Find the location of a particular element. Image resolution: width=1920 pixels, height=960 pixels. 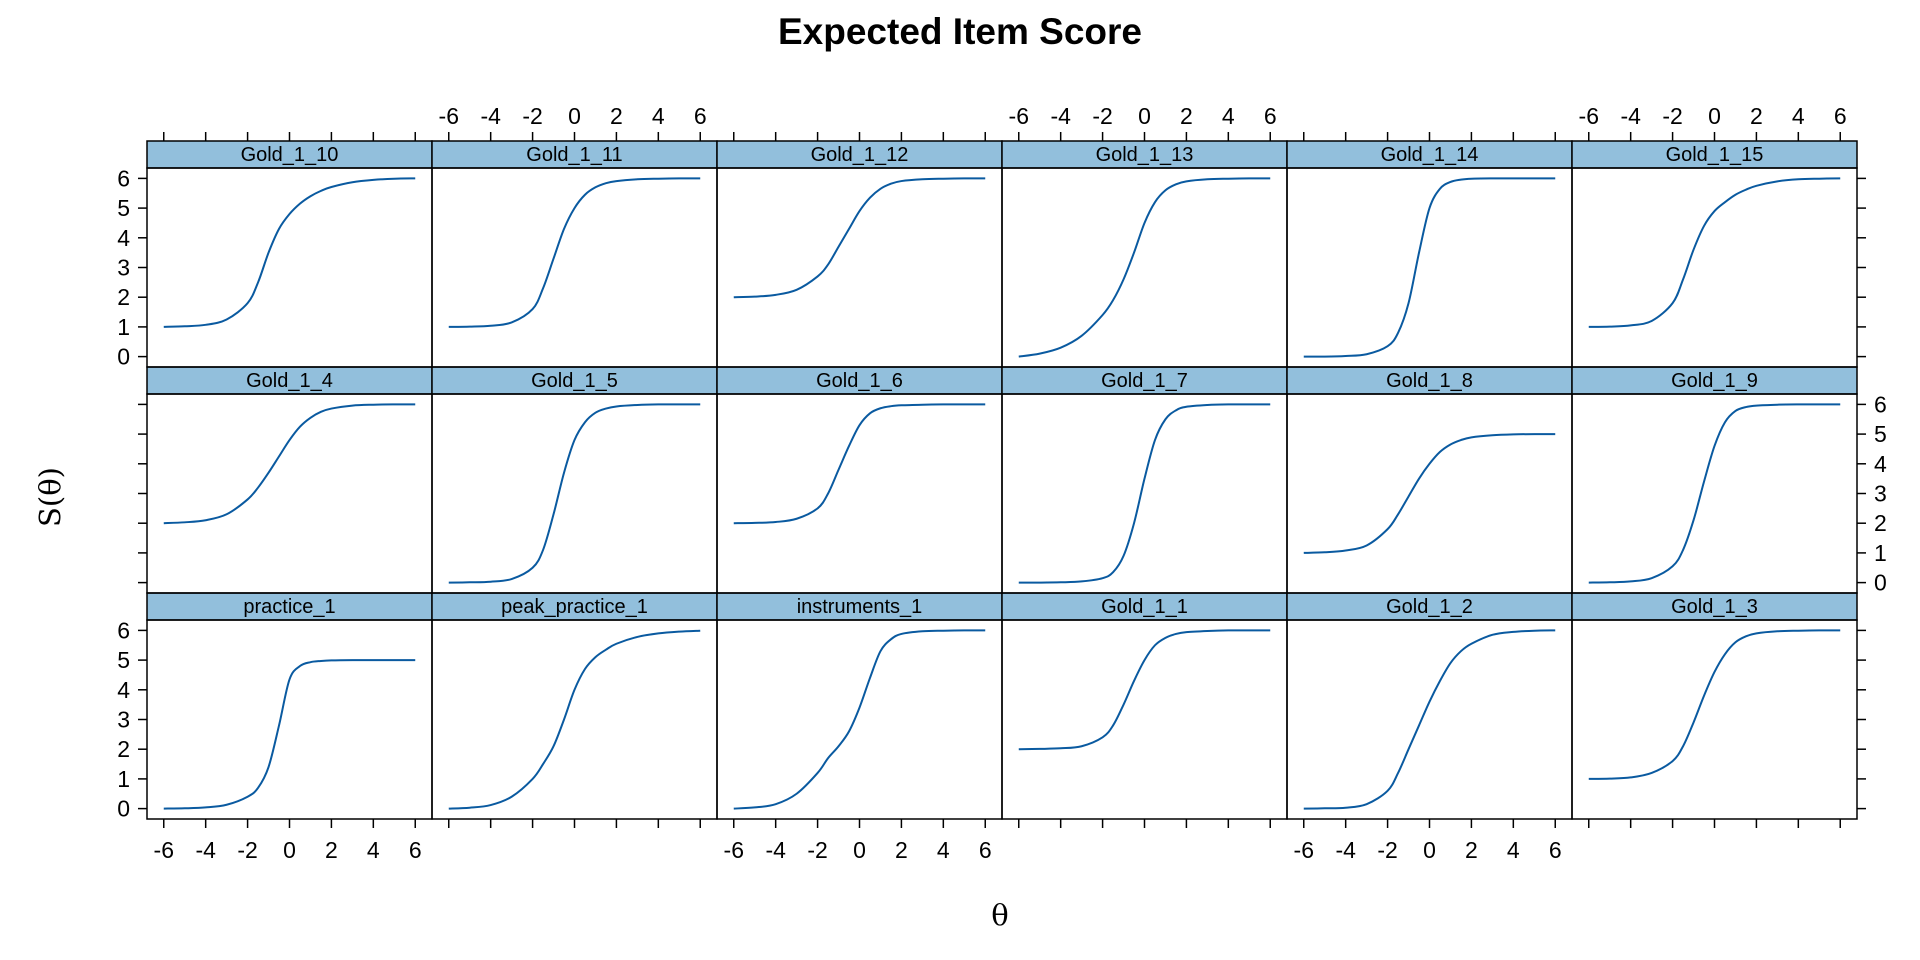

strip-label: Gold_1_2 is located at coordinates (1429, 607).